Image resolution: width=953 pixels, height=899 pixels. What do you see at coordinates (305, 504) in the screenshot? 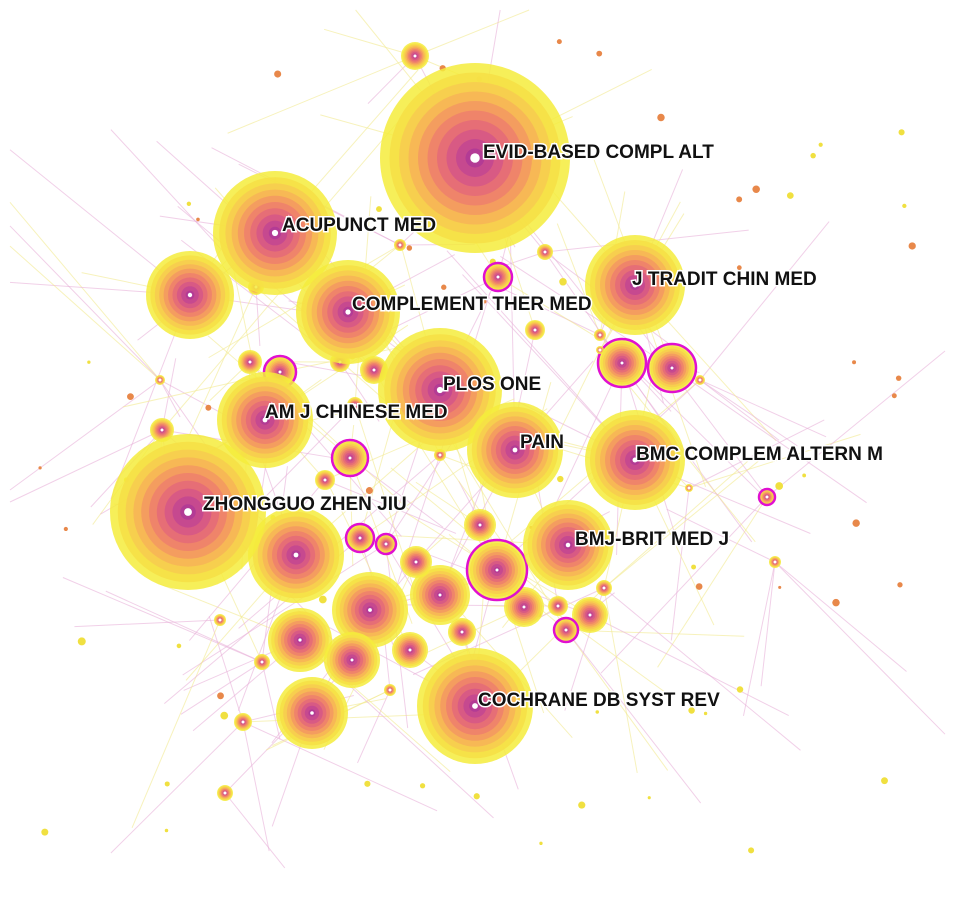
I see `node-label: ZHONGGUO ZHEN JIU` at bounding box center [305, 504].